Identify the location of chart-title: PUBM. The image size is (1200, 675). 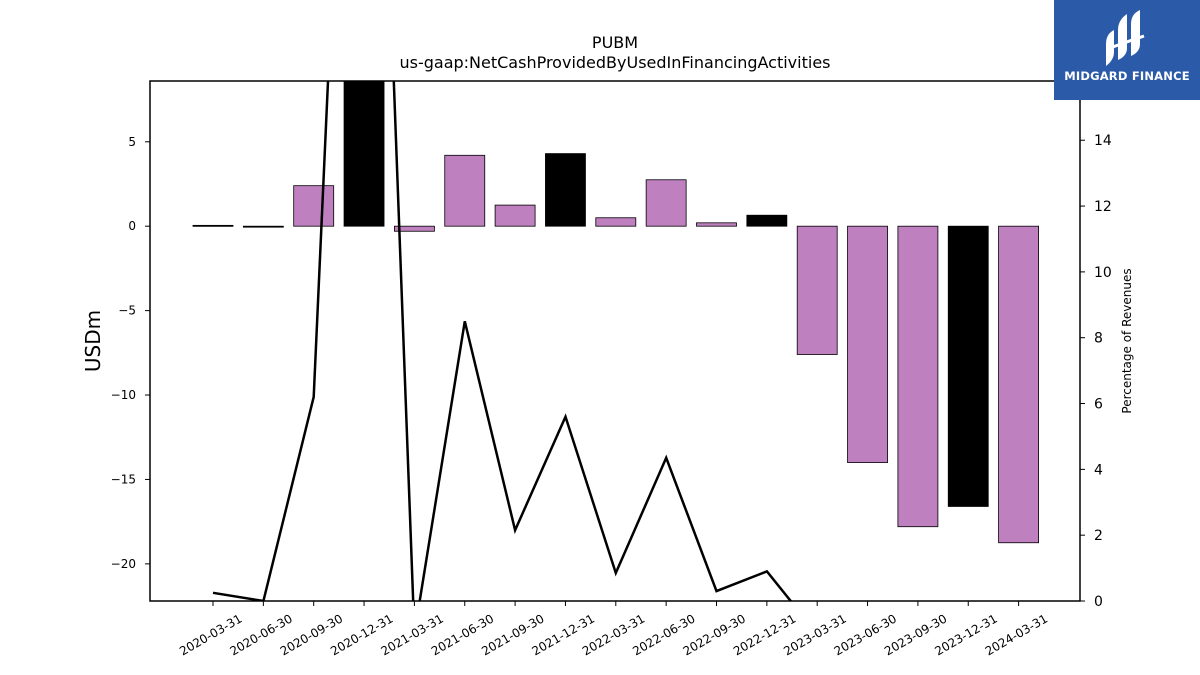
(615, 42).